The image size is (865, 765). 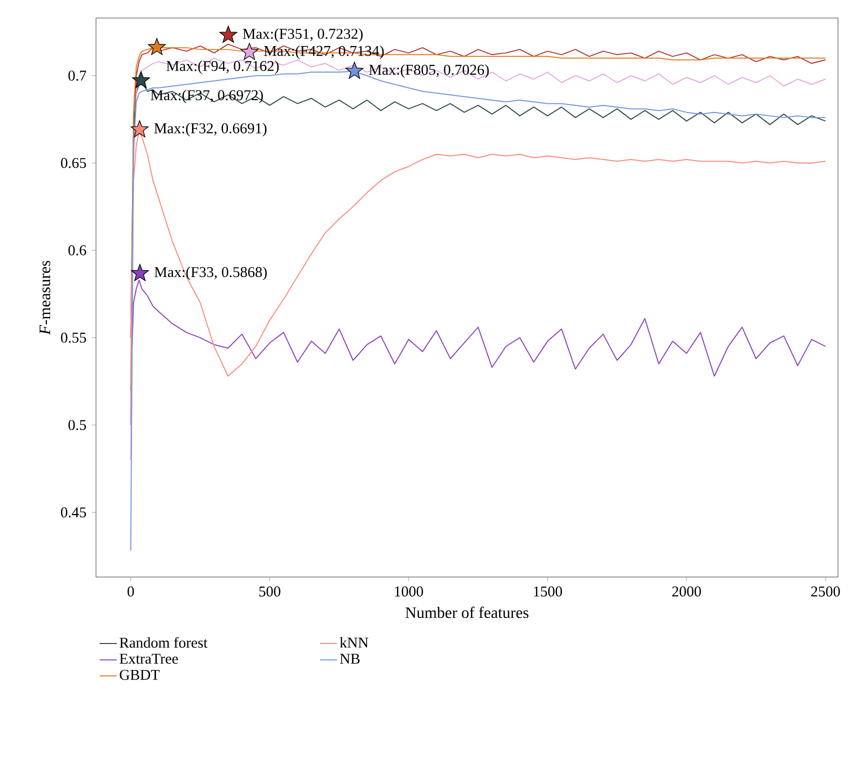 I want to click on y-tick-label: 0.55, so click(x=73, y=337).